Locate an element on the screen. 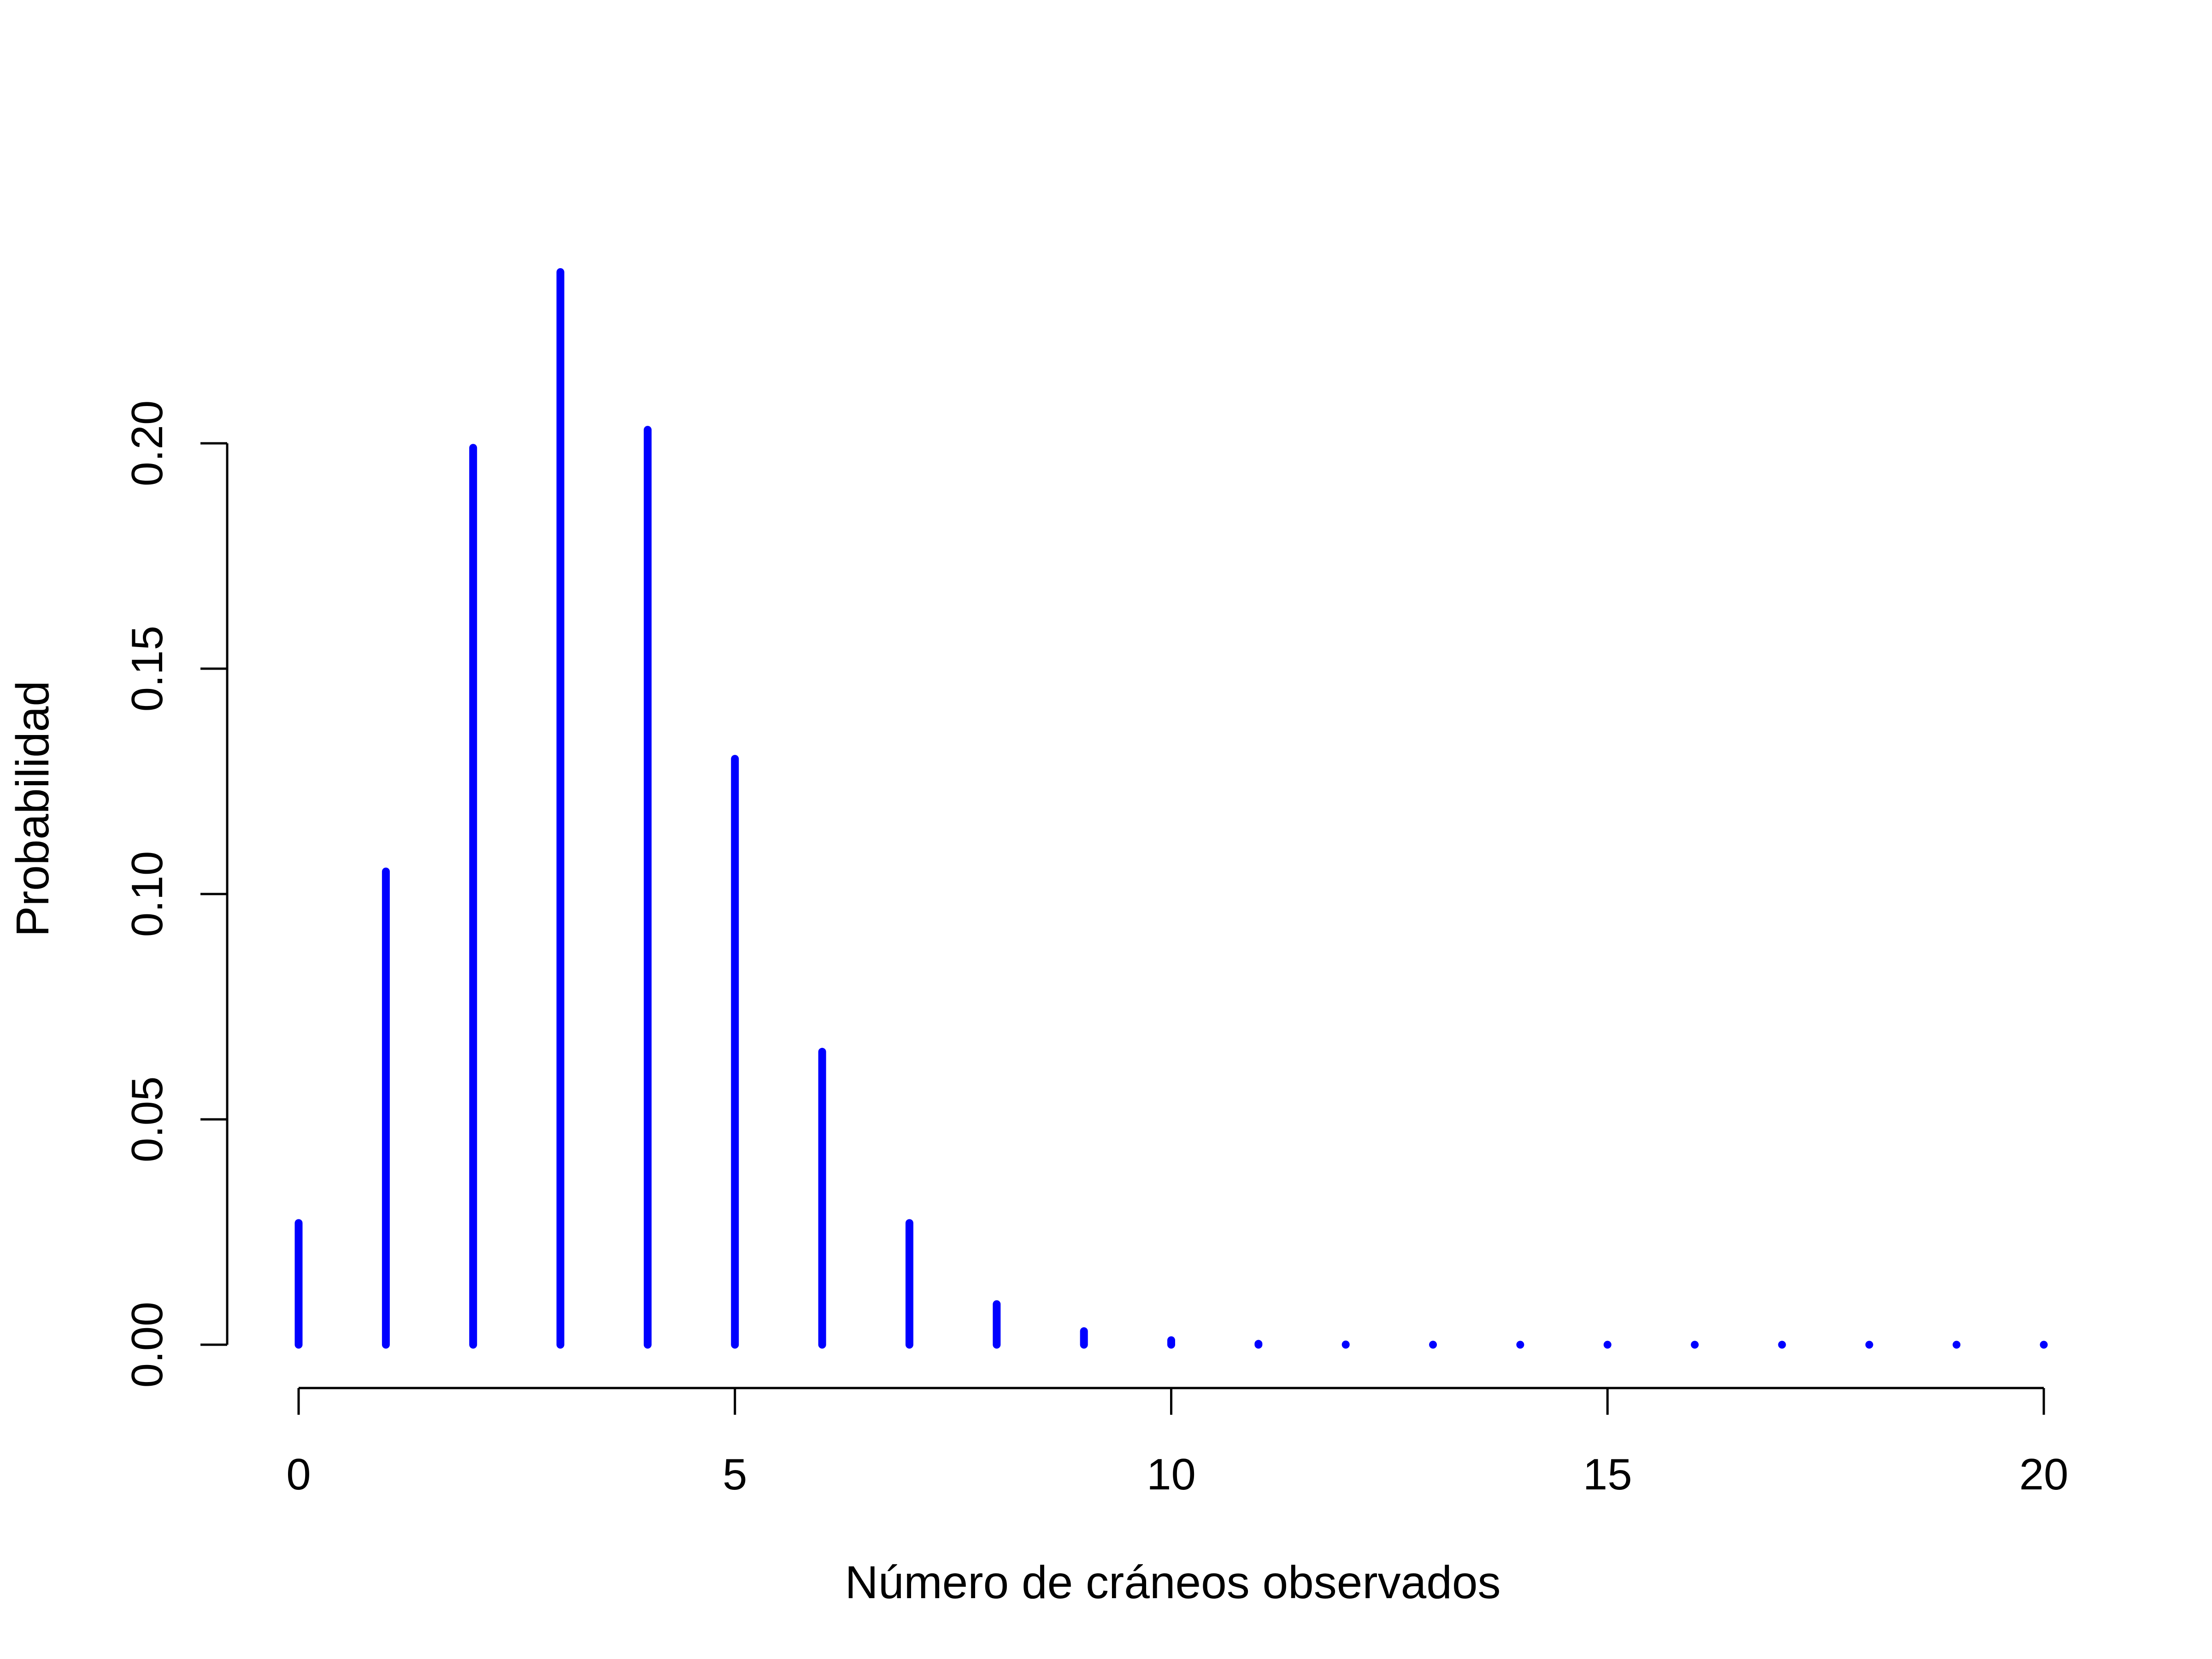 This screenshot has height=1659, width=2212. x-tick-label-20: 20 is located at coordinates (2044, 1474).